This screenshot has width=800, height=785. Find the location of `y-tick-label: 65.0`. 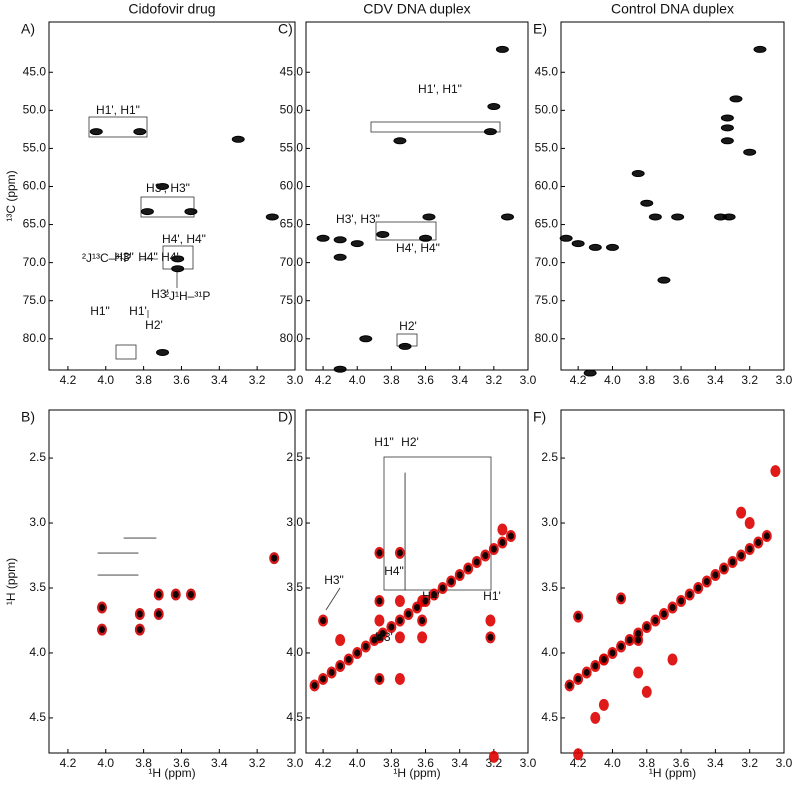

y-tick-label: 65.0 is located at coordinates (35, 224).